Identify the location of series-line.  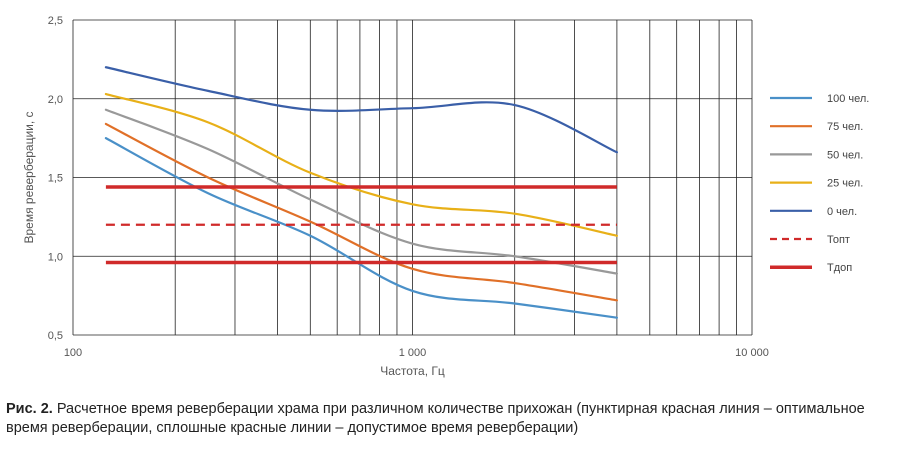
(361, 110).